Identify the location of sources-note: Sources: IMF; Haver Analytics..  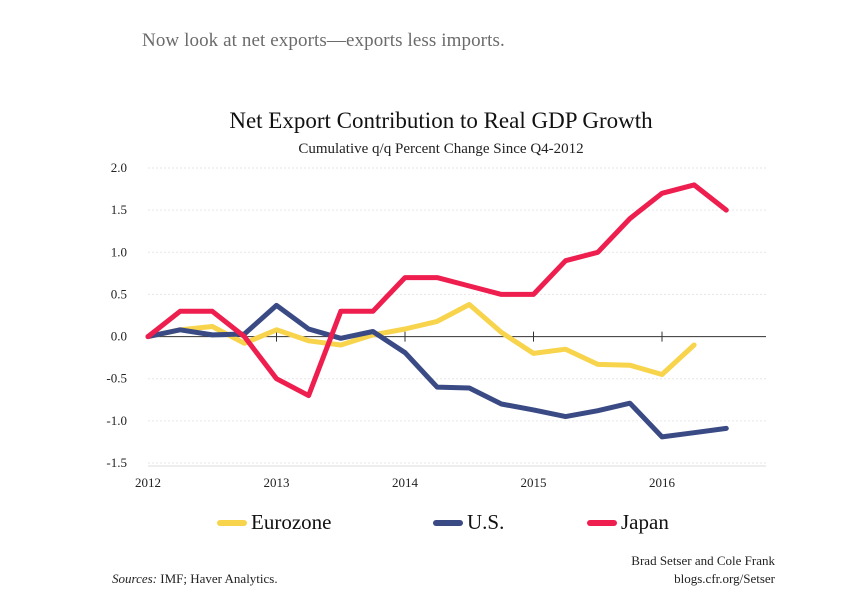
(195, 579).